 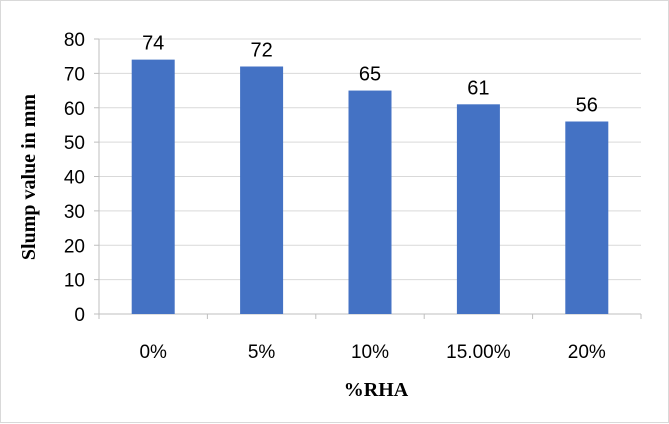 I want to click on y-tick-label: 20, so click(x=74, y=246).